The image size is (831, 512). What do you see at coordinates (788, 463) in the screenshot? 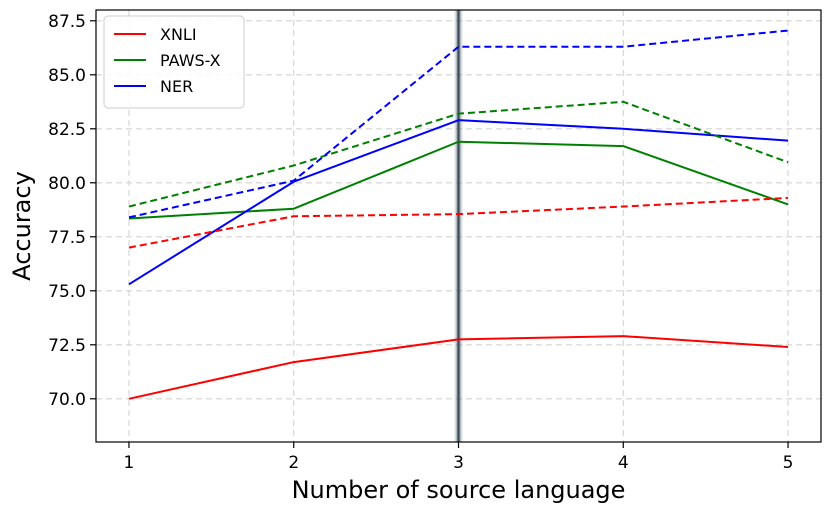
I see `x-tick-label: 5` at bounding box center [788, 463].